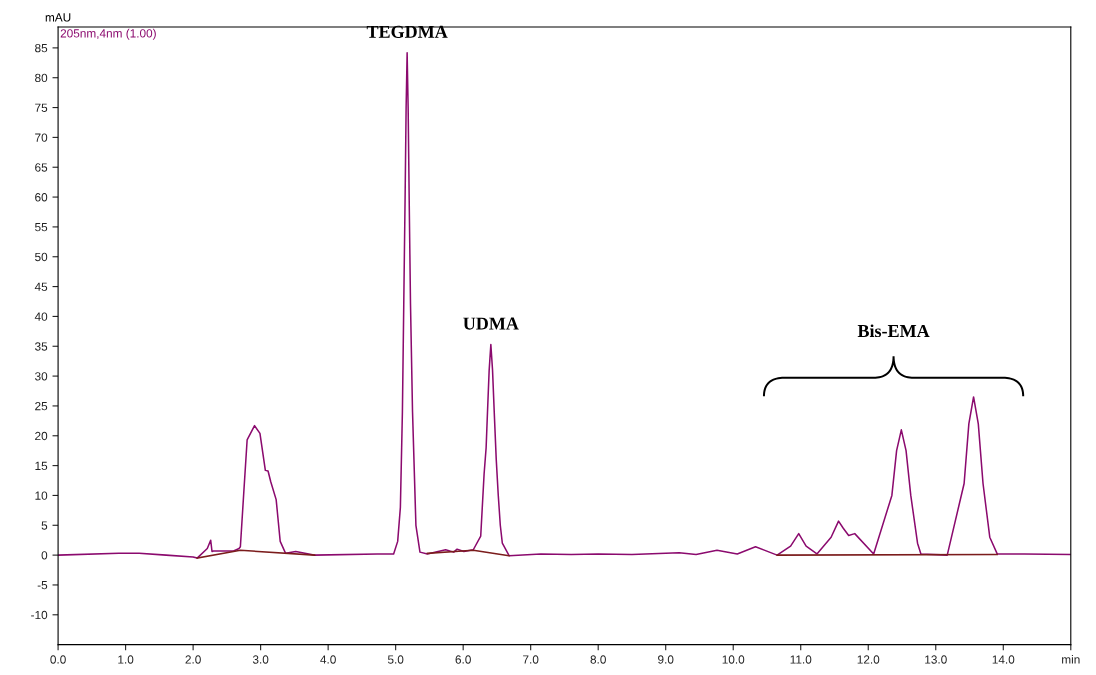 This screenshot has width=1096, height=675. Describe the element at coordinates (41, 48) in the screenshot. I see `y-tick-label: 85` at that location.